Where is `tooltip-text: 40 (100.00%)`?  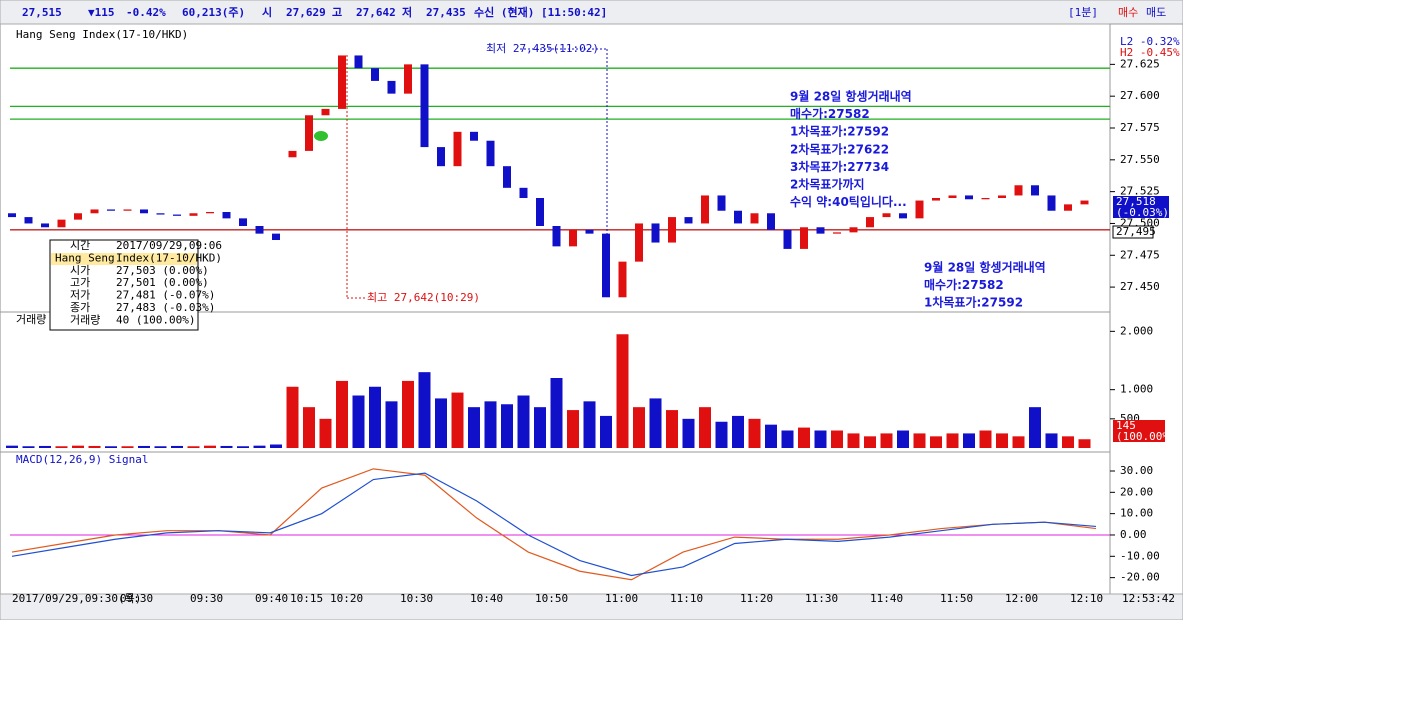
tooltip-text: 40 (100.00%) is located at coordinates (155, 319).